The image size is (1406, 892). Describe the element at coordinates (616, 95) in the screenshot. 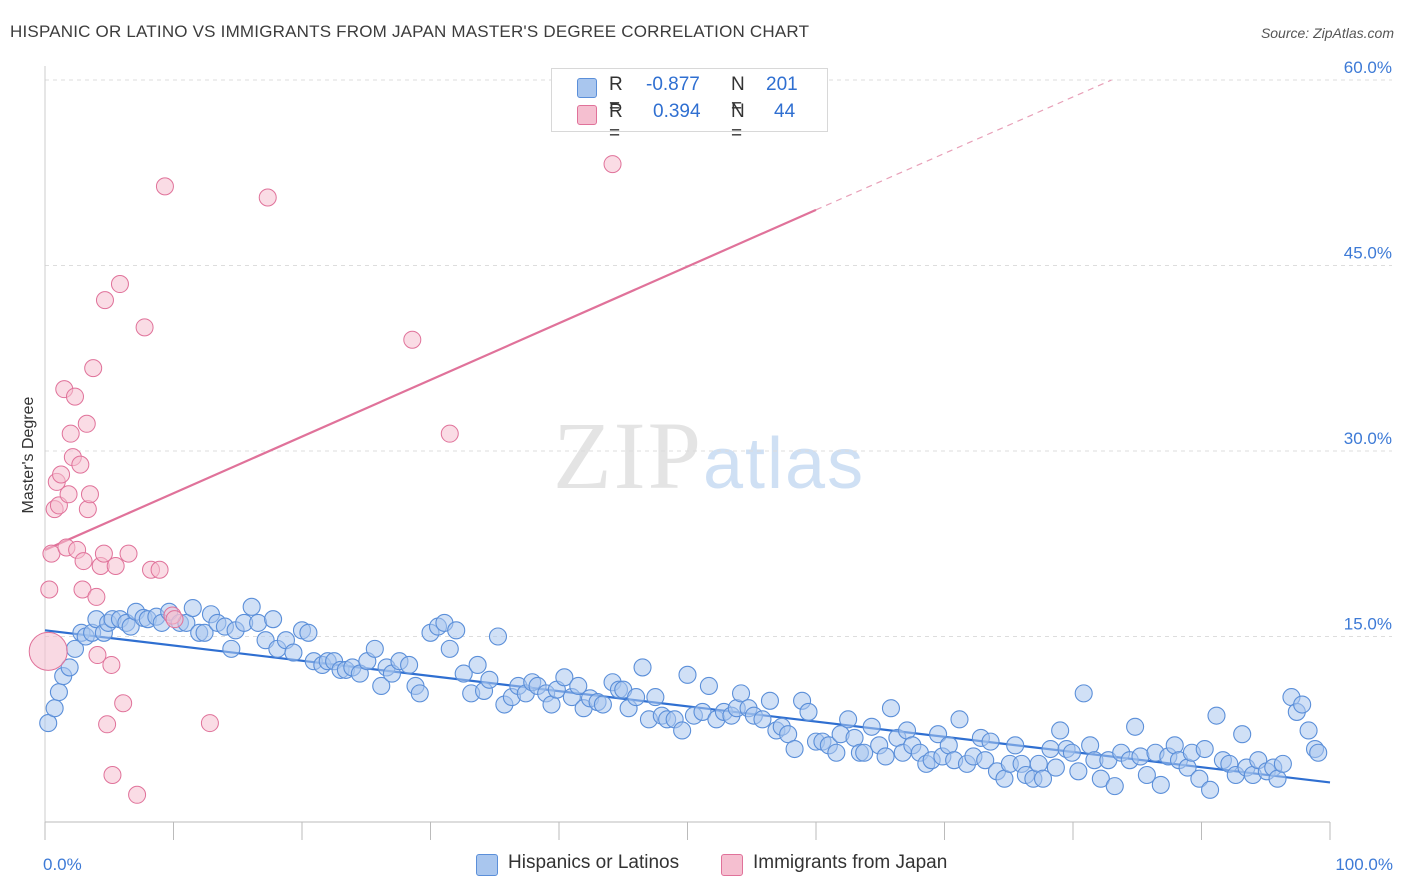

I see `legend-r-label: R =` at that location.